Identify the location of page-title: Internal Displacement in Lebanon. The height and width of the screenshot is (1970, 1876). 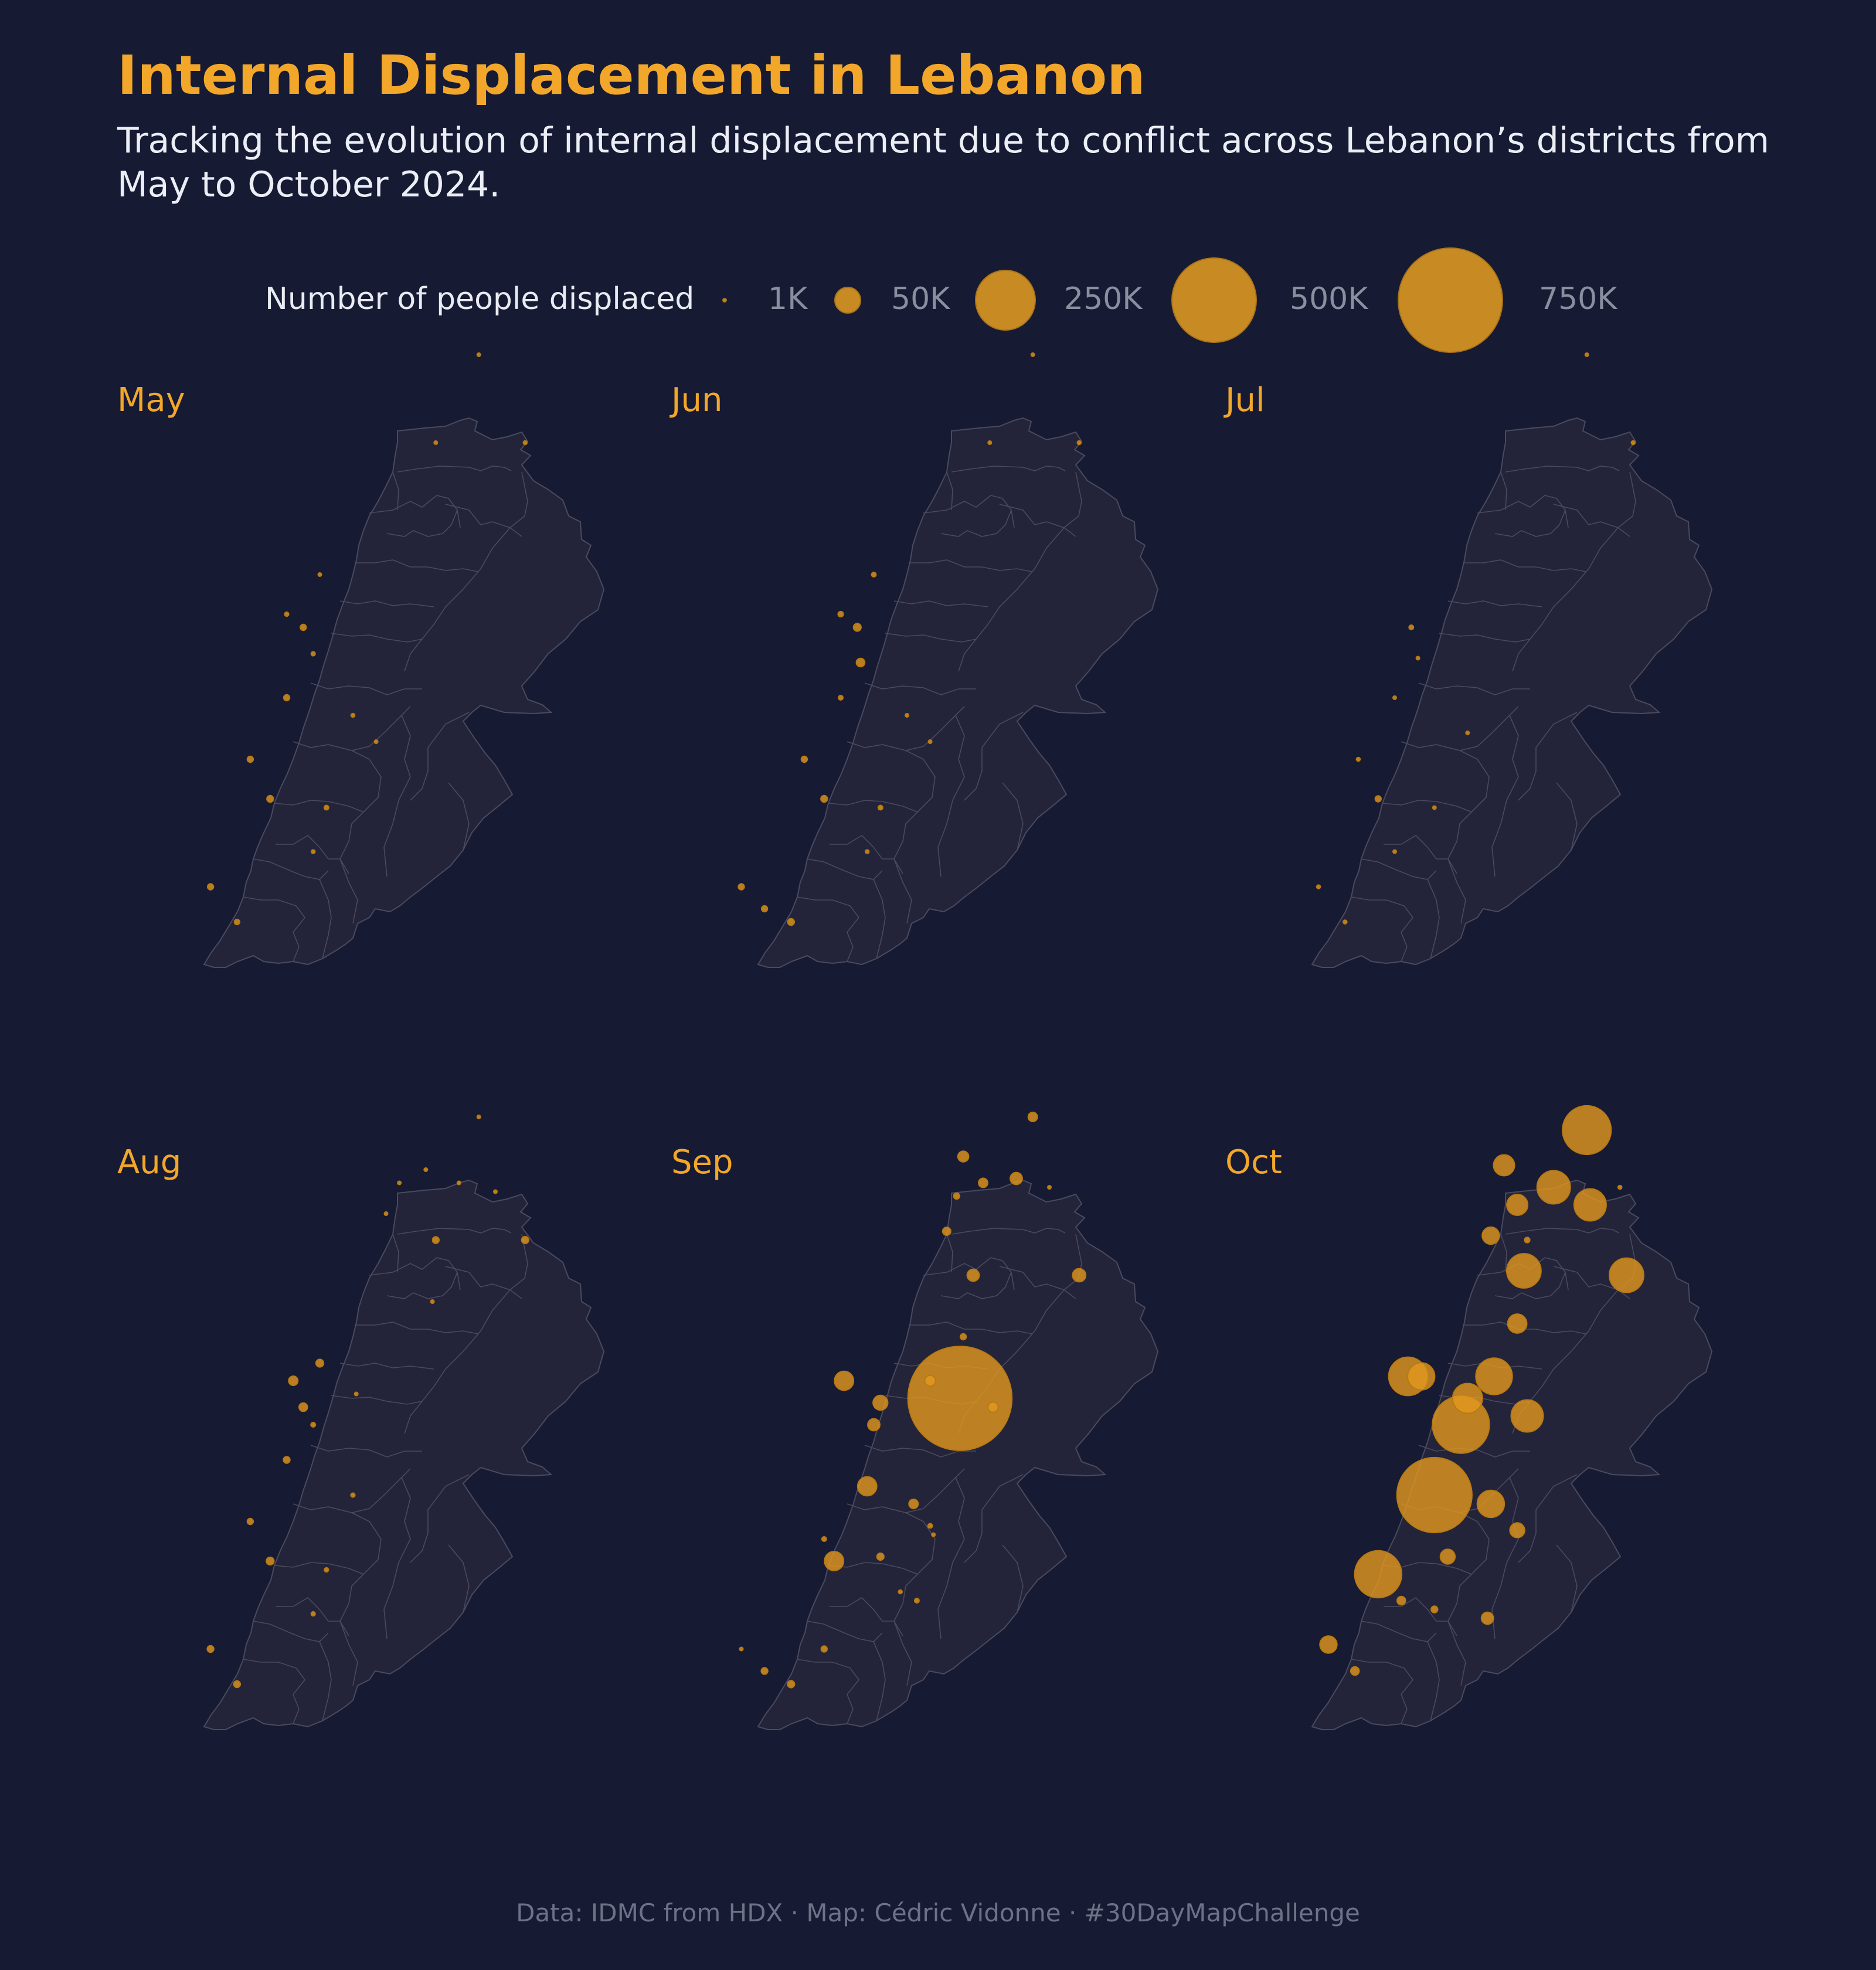
(631, 75).